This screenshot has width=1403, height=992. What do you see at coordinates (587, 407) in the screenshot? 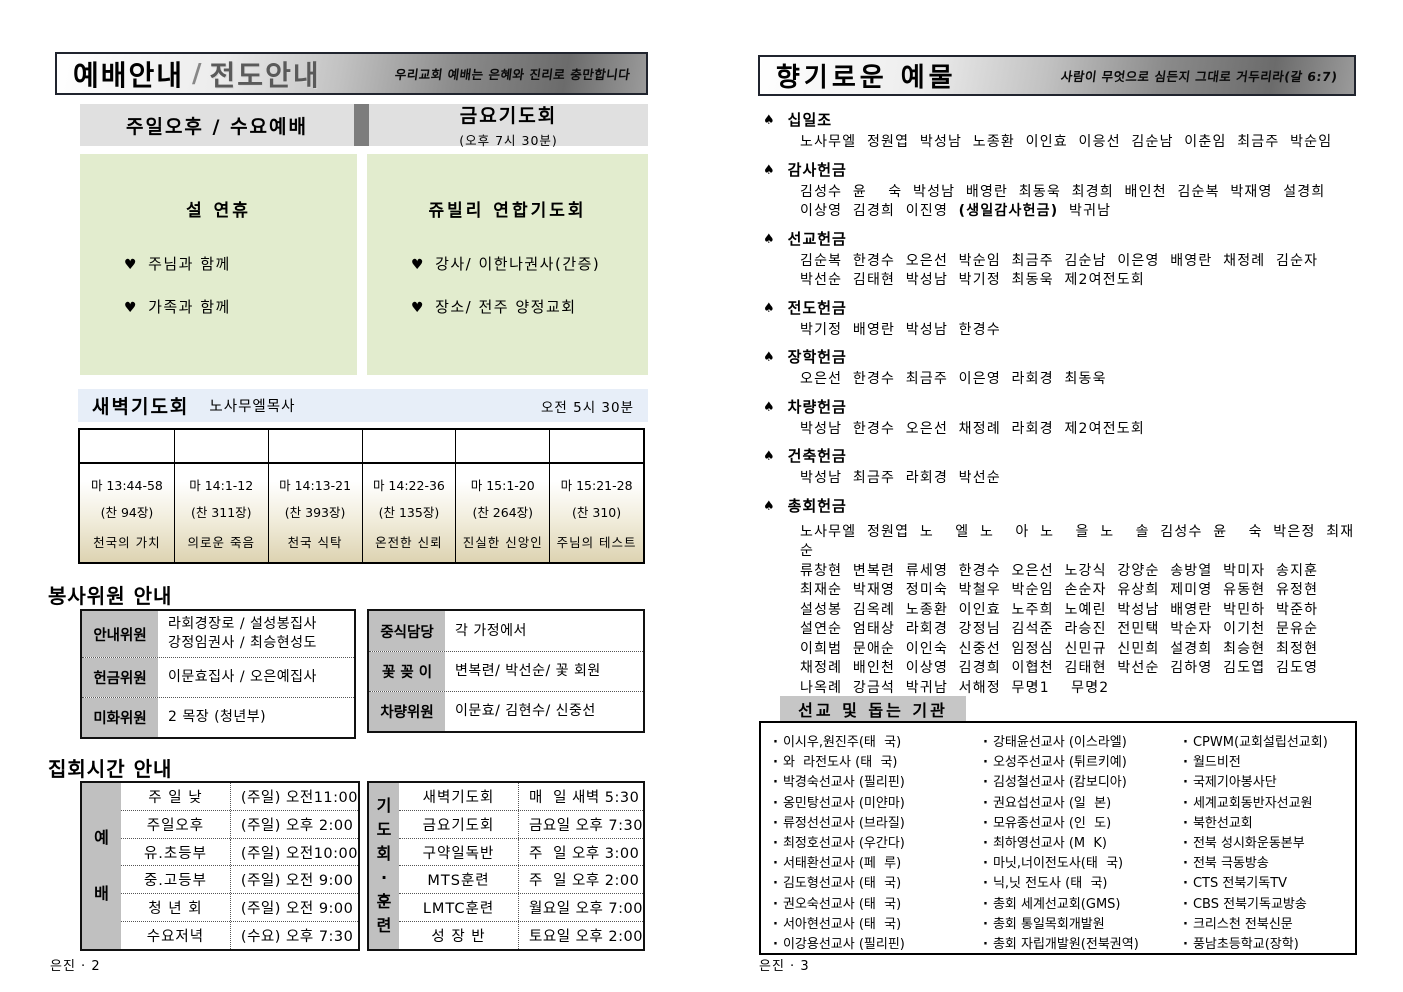
I see `dawn-prayer-time: 오전 5시 30분` at bounding box center [587, 407].